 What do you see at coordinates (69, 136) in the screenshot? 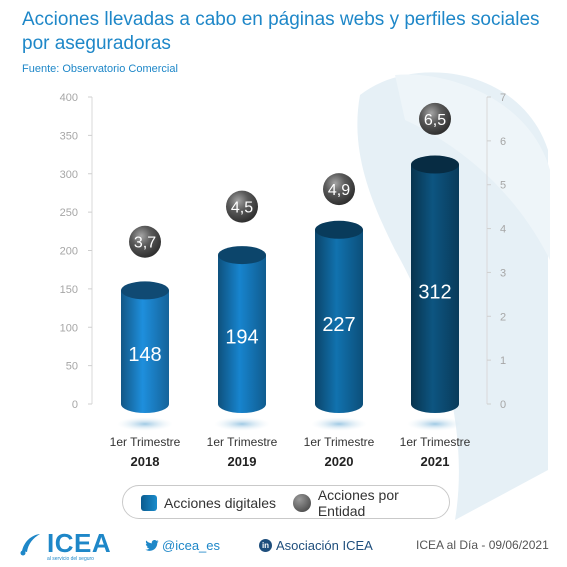
I see `left-axis-tick-label: 350` at bounding box center [69, 136].